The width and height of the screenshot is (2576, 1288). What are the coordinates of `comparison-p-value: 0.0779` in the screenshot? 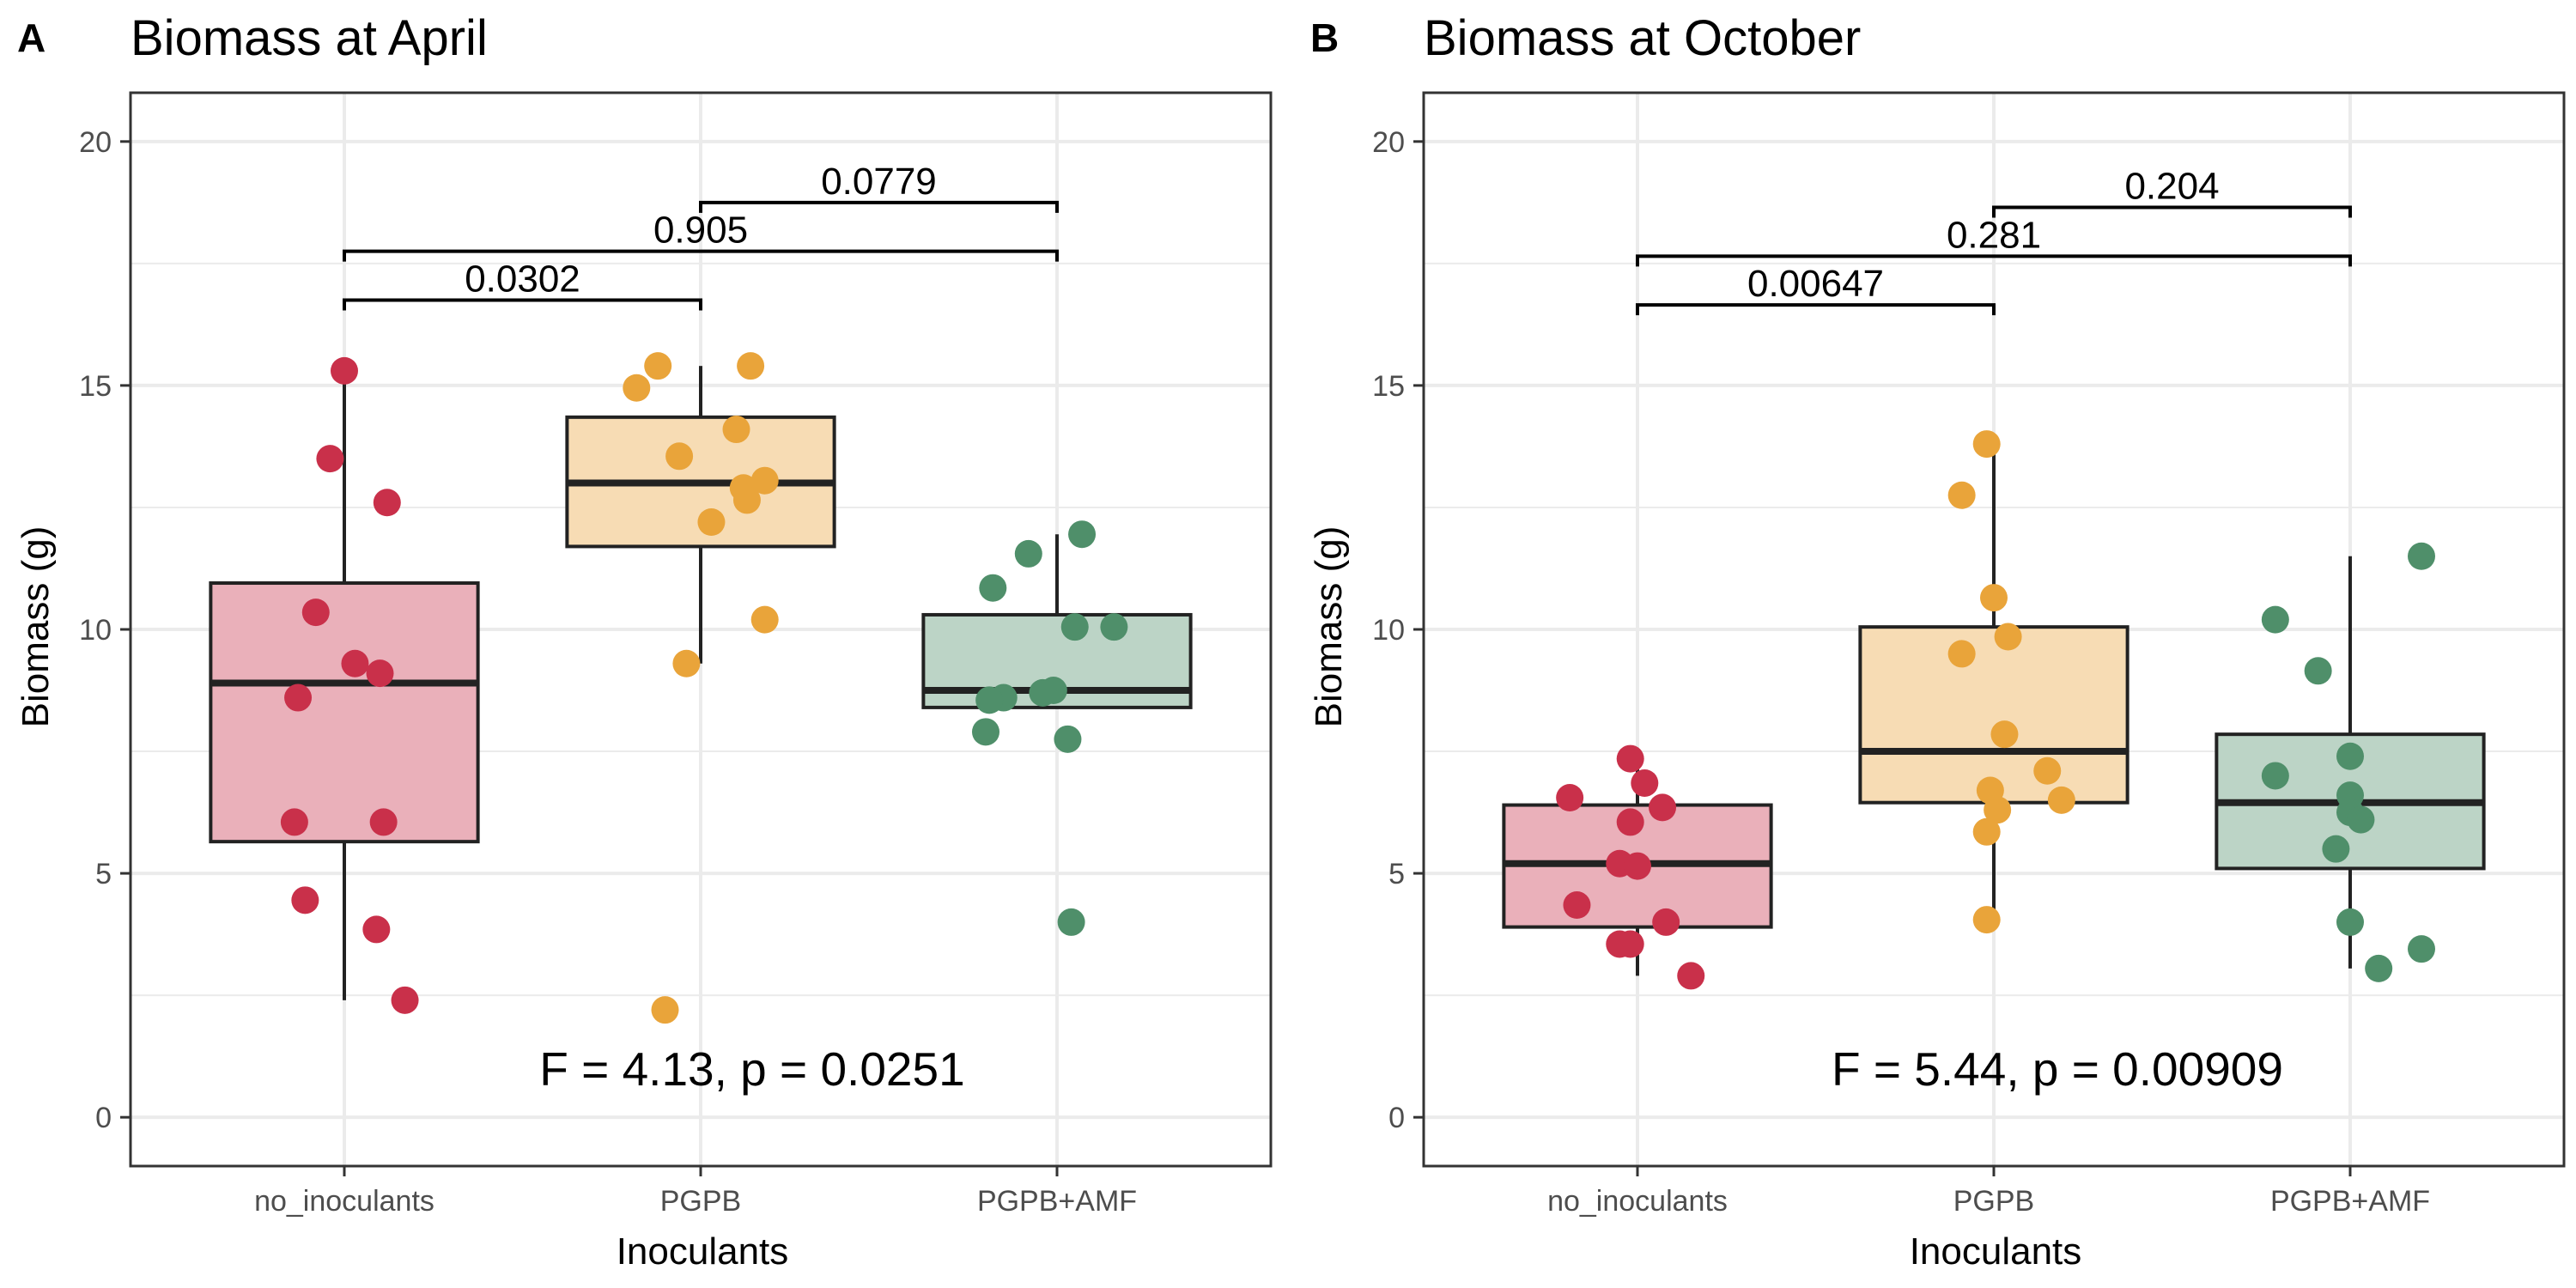 It's located at (879, 182).